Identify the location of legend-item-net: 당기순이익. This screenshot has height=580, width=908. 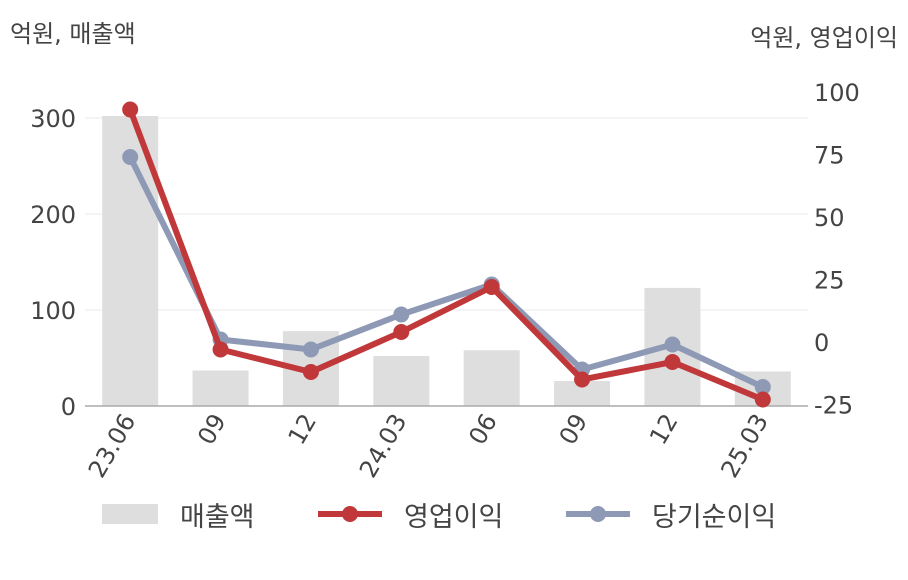
(671, 514).